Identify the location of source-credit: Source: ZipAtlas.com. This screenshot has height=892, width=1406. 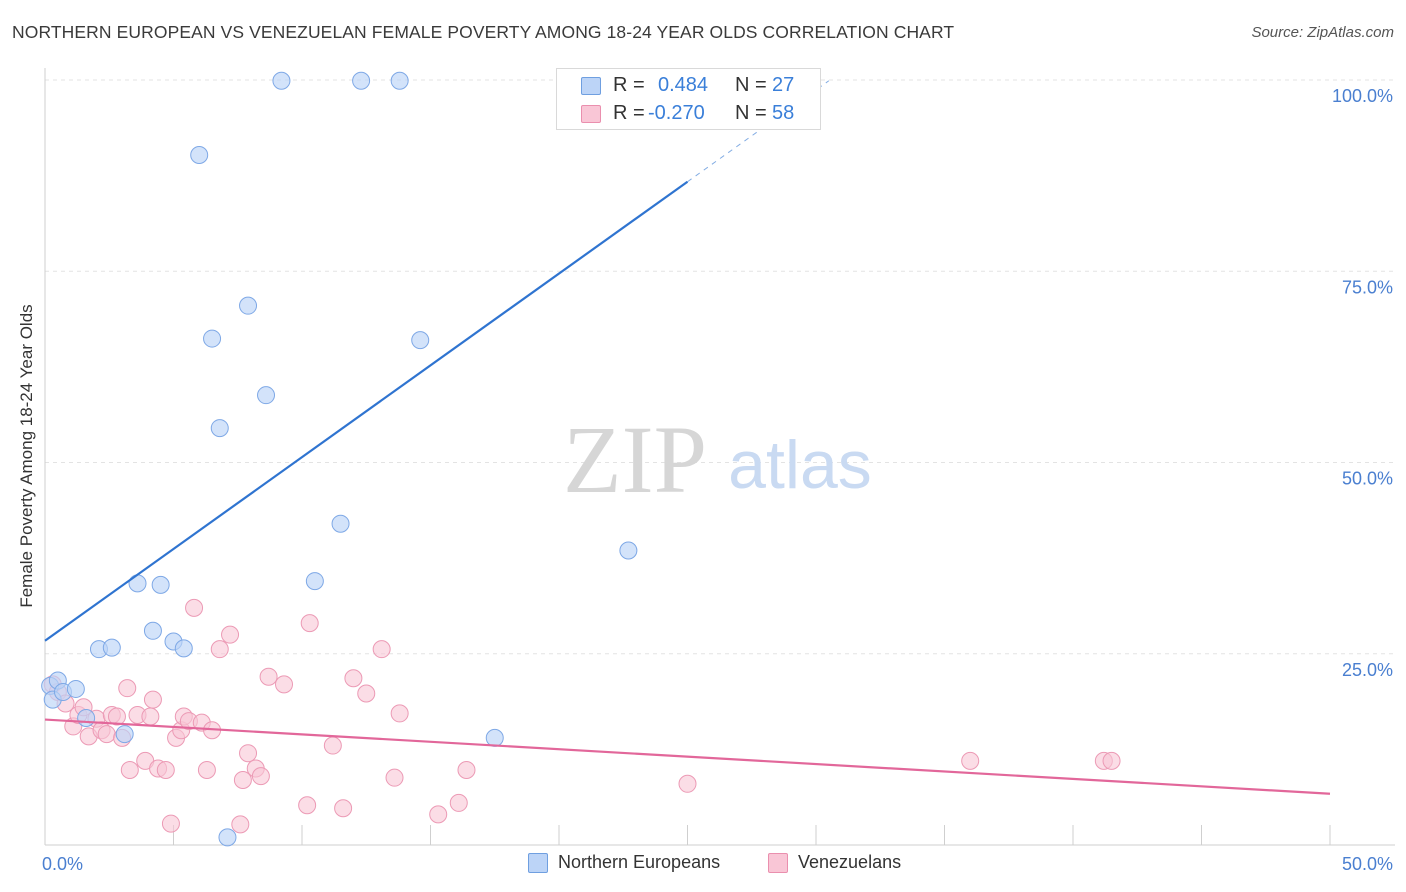
(1322, 32).